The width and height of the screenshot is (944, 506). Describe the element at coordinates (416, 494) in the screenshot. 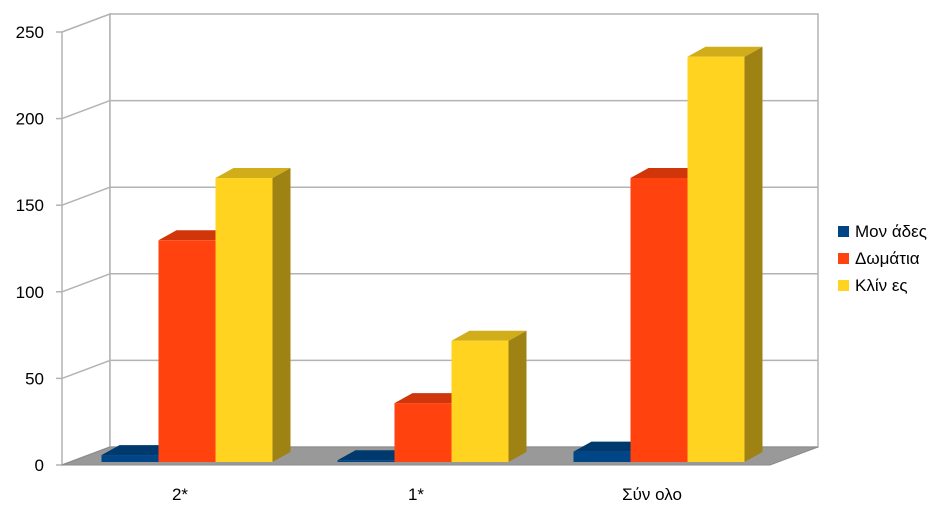

I see `x-tick-label: 1*` at that location.